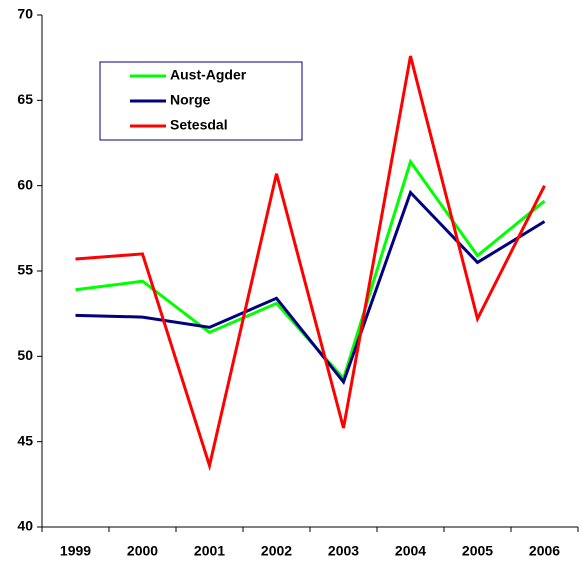 This screenshot has width=582, height=570. What do you see at coordinates (410, 551) in the screenshot?
I see `x-tick-label: 2004` at bounding box center [410, 551].